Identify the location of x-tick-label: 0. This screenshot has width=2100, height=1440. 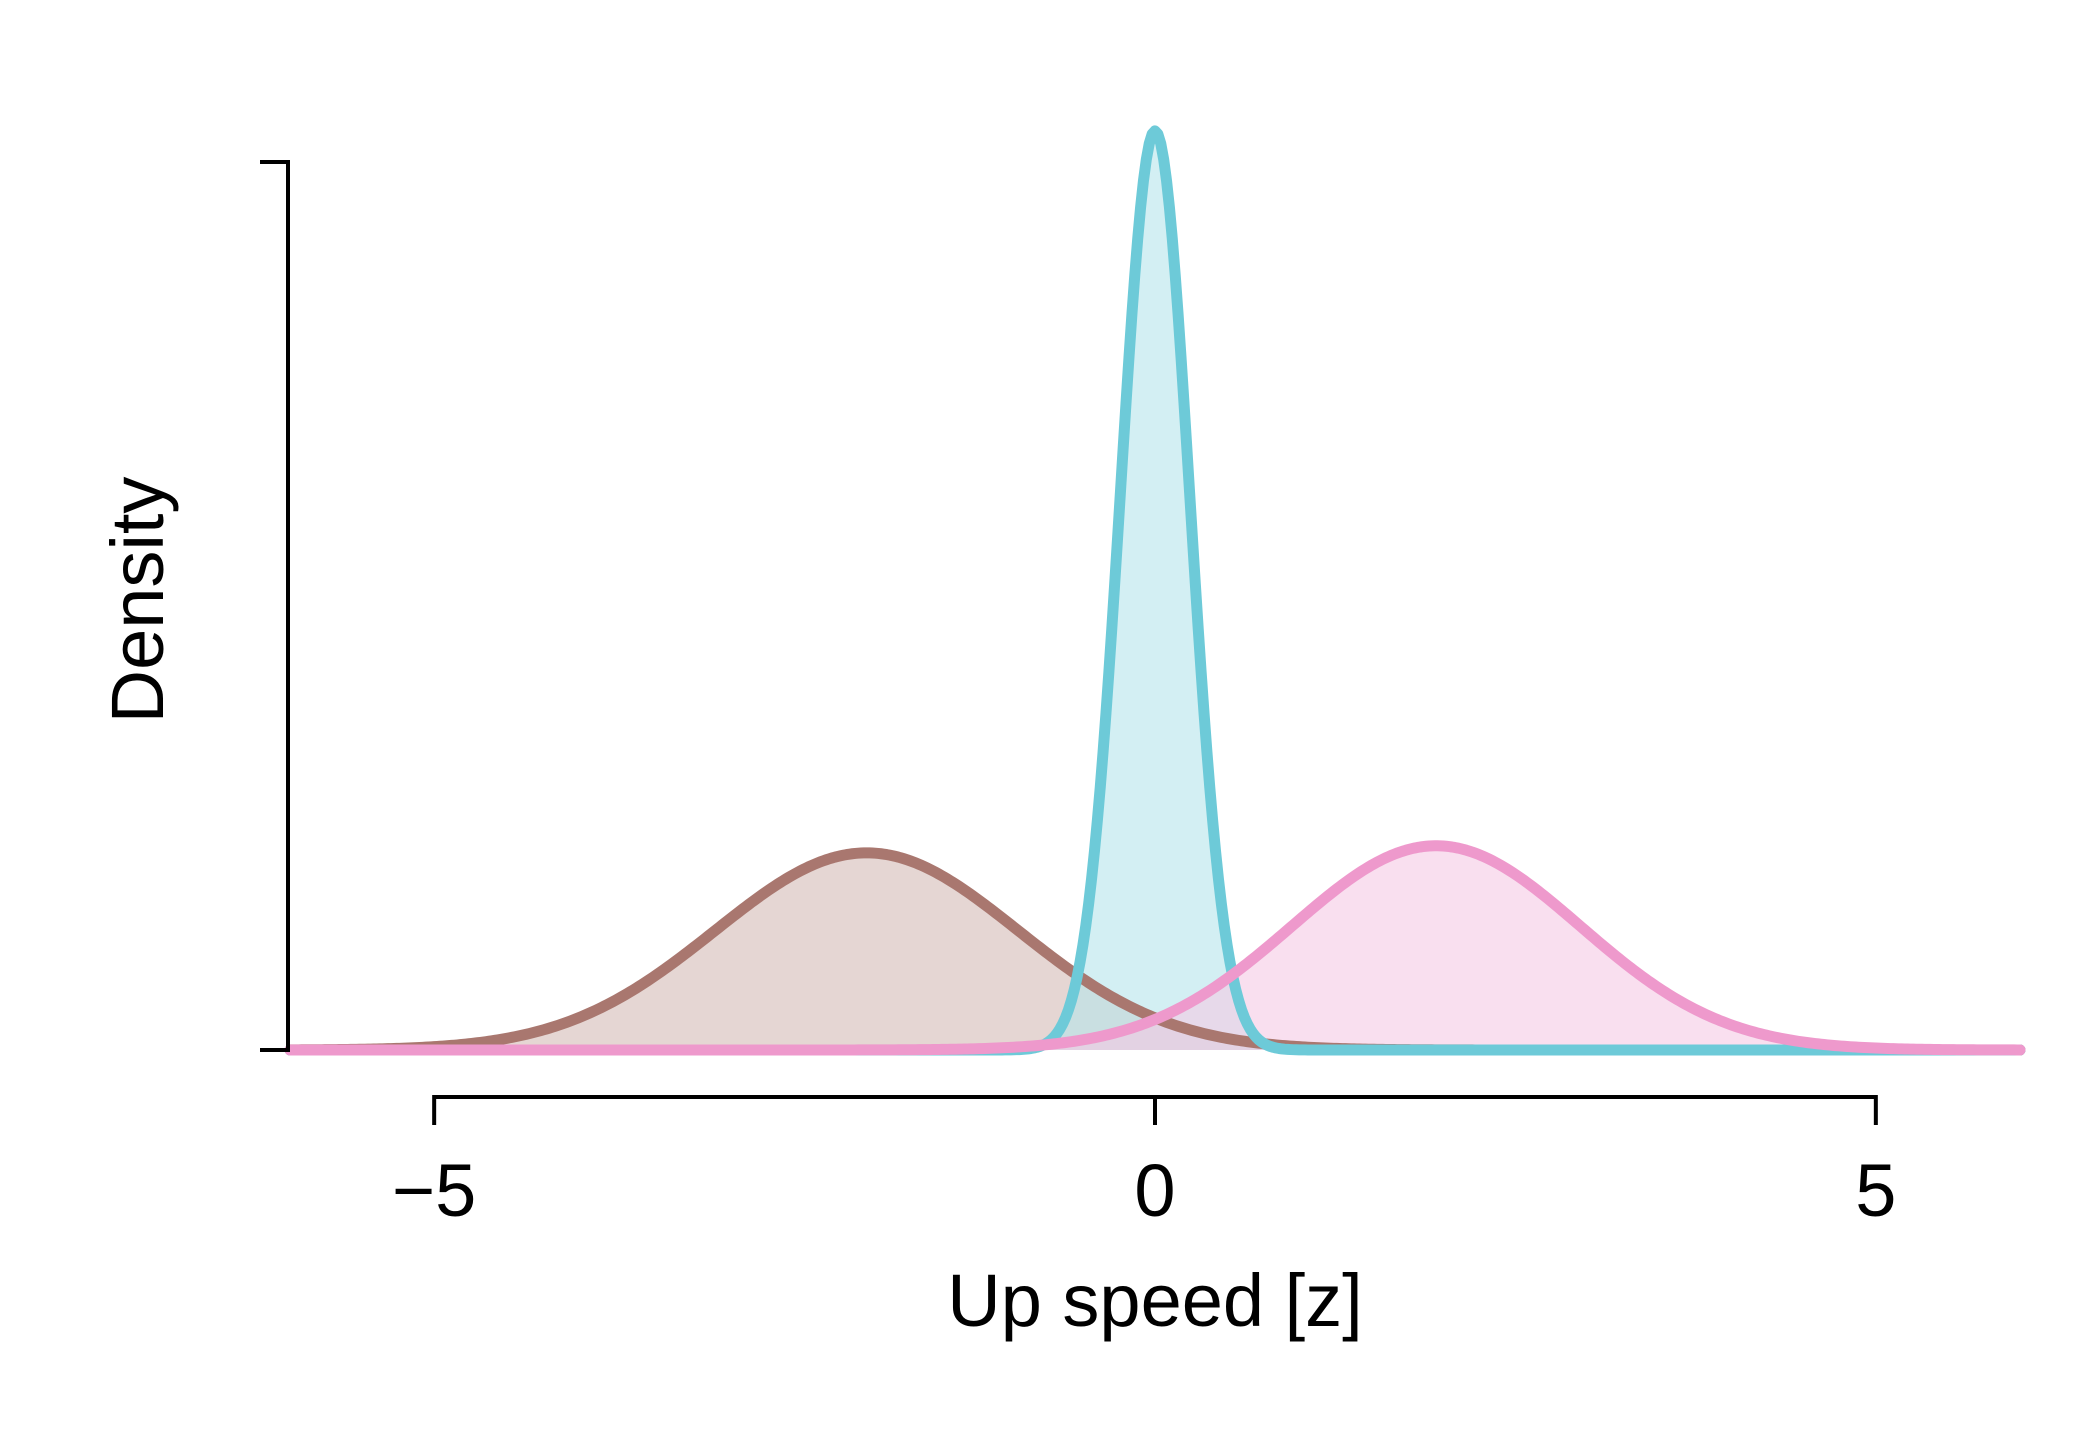
(1154, 1190).